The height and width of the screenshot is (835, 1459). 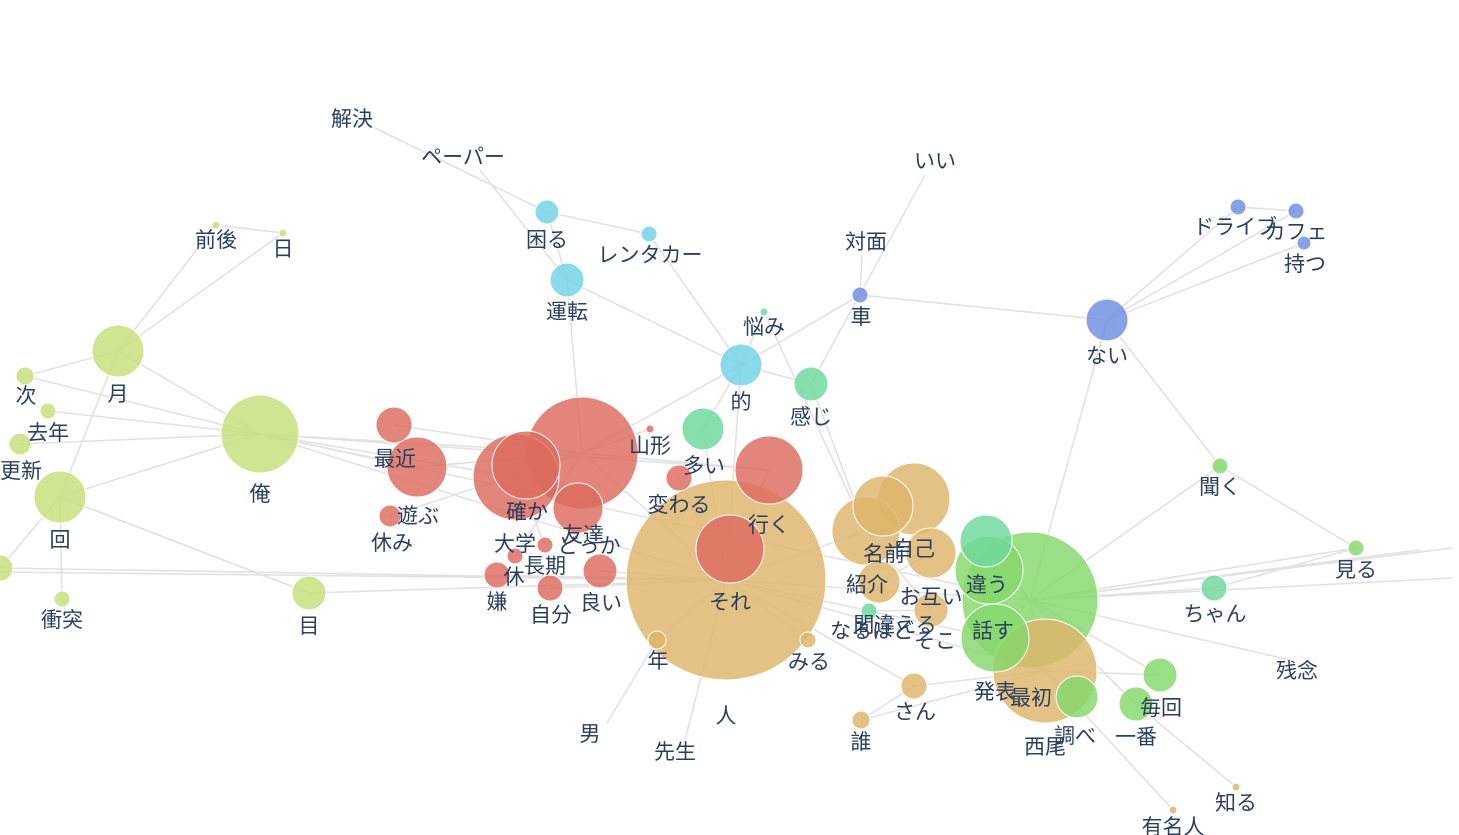 I want to click on node-label-kiku: 聞く, so click(x=1220, y=487).